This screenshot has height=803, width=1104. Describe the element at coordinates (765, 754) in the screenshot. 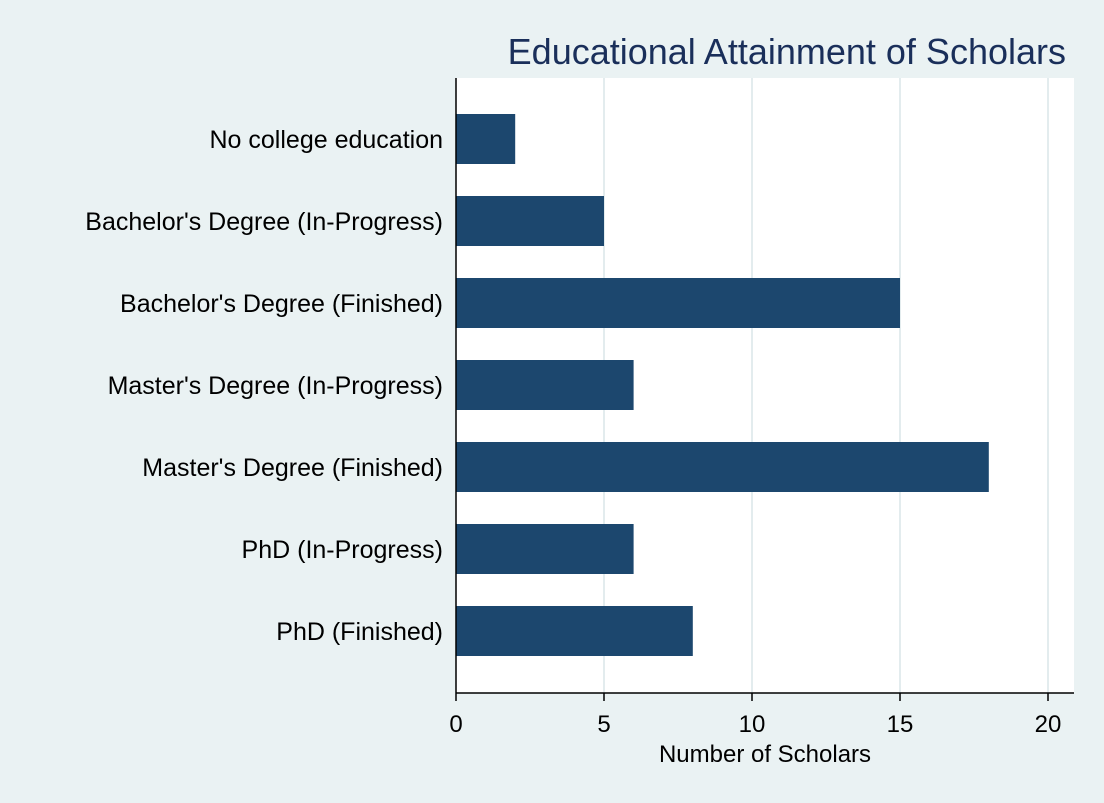

I see `x-axis-label: Number of Scholars` at that location.